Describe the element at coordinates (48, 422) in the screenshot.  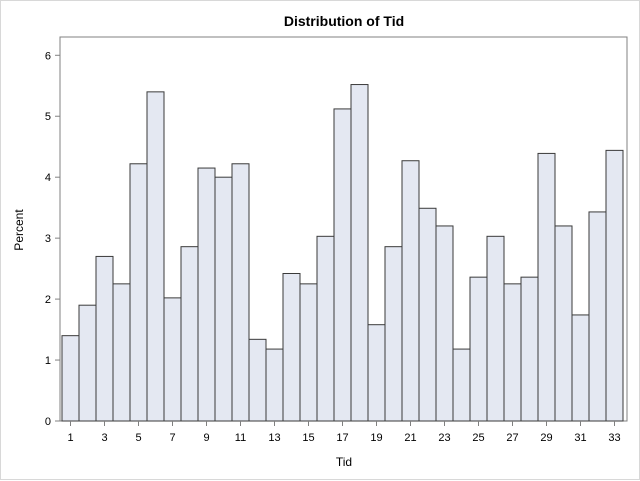
I see `y-tick-label-0: 0` at that location.